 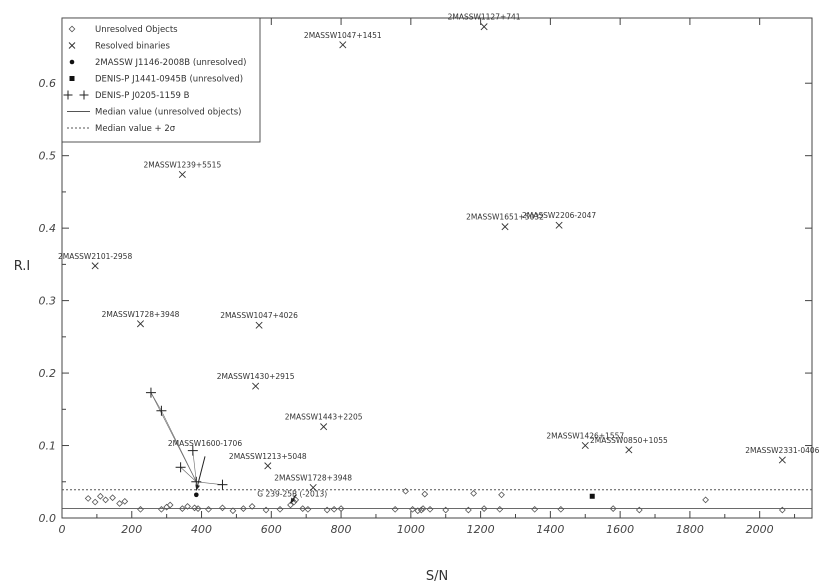 What do you see at coordinates (136, 30) in the screenshot?
I see `legend-entry-label: Unresolved Objects` at bounding box center [136, 30].